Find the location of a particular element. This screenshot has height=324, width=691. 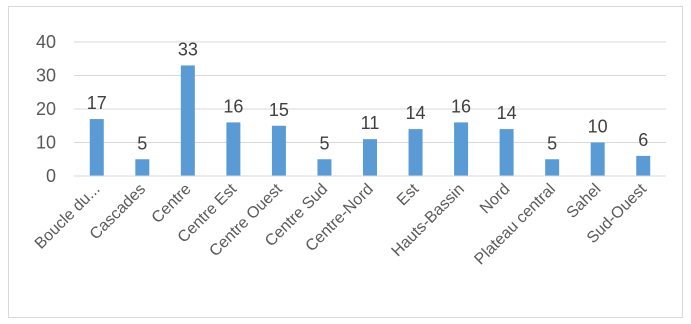

y-tick-label: 0 is located at coordinates (51, 176).